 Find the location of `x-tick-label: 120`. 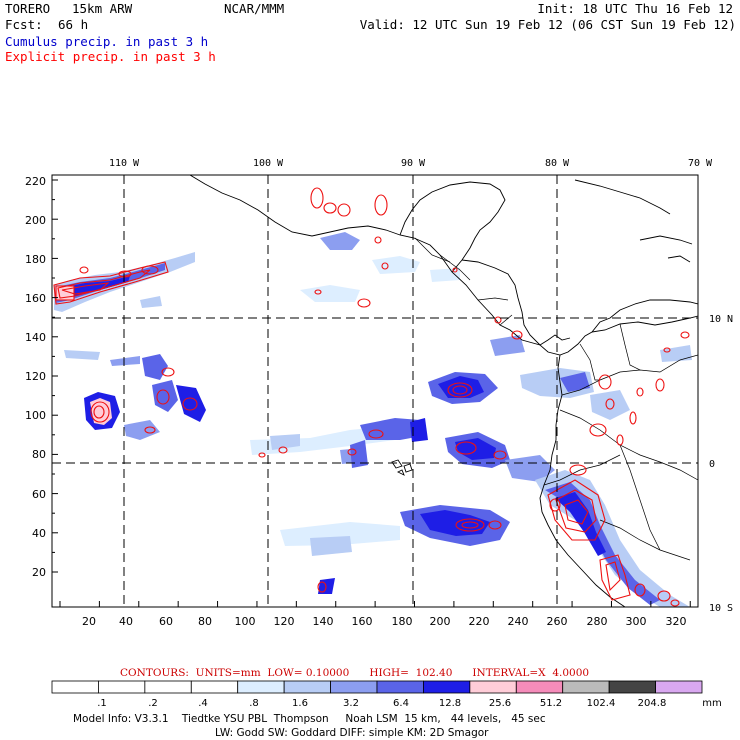

x-tick-label: 120 is located at coordinates (284, 621).